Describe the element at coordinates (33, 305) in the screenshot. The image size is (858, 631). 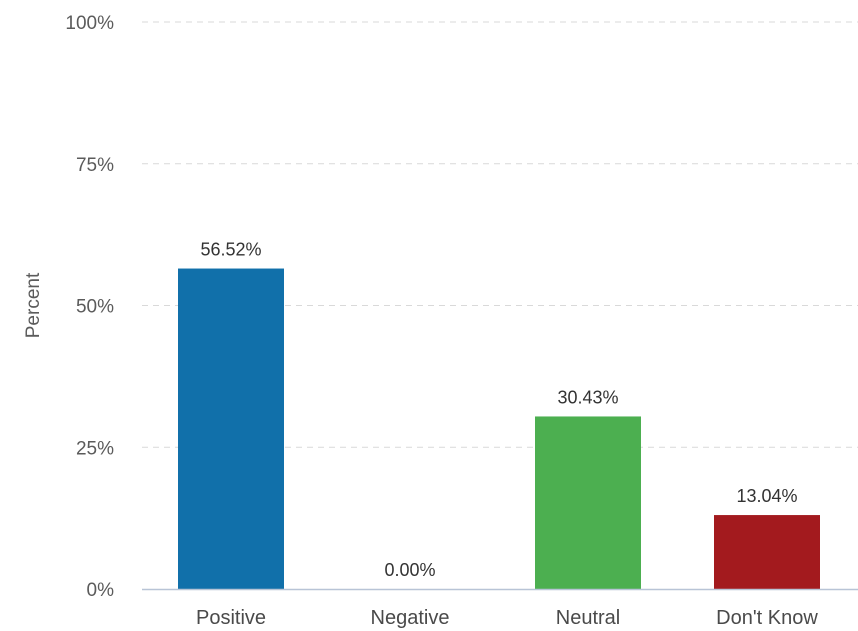
I see `y-axis-title: Percent` at that location.